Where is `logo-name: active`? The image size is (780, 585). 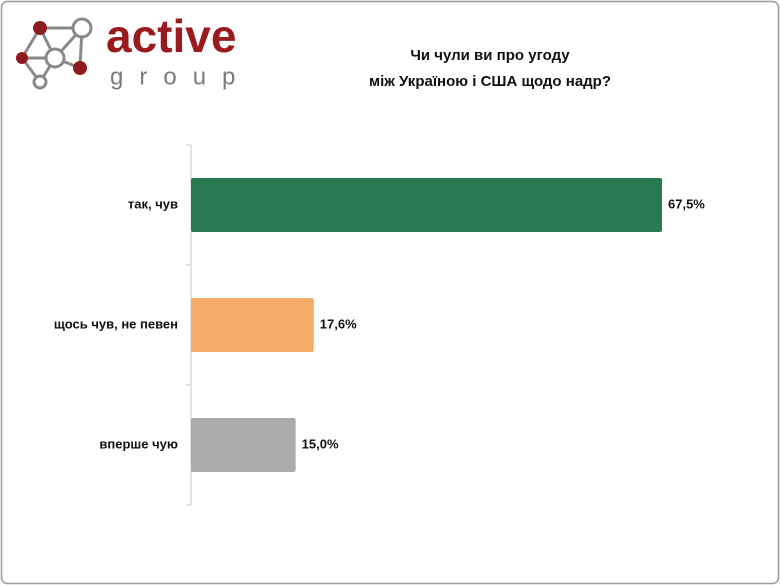
logo-name: active is located at coordinates (171, 36).